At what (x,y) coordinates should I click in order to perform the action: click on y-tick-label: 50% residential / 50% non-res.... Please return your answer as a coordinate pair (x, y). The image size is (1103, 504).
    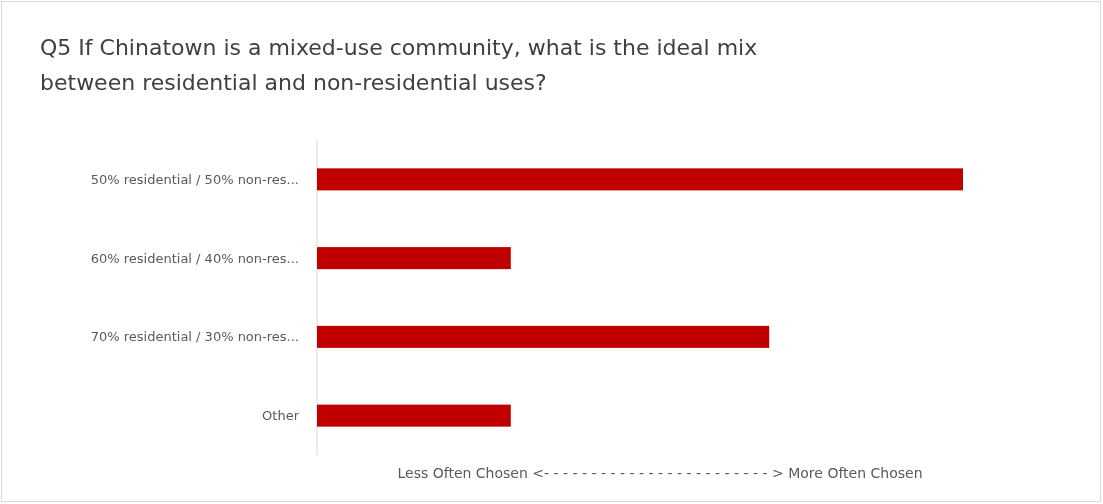
    Looking at the image, I should click on (194, 179).